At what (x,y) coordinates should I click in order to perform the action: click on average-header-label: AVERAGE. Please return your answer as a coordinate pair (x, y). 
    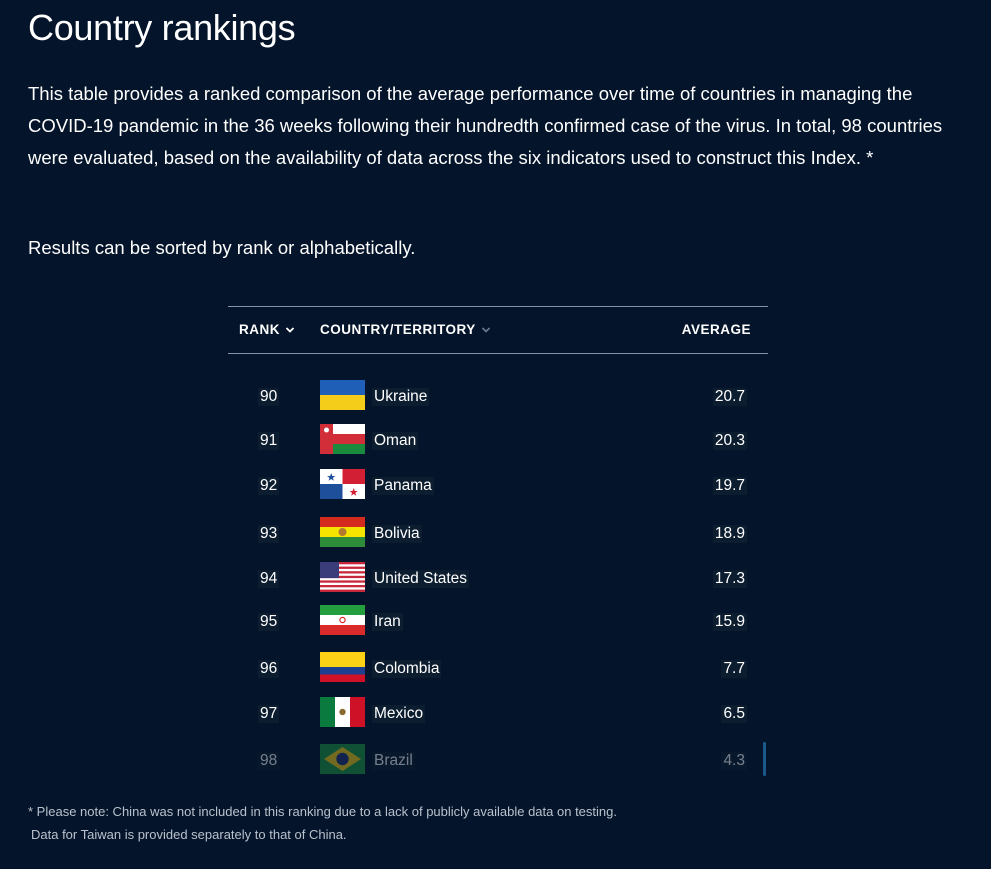
    Looking at the image, I should click on (716, 329).